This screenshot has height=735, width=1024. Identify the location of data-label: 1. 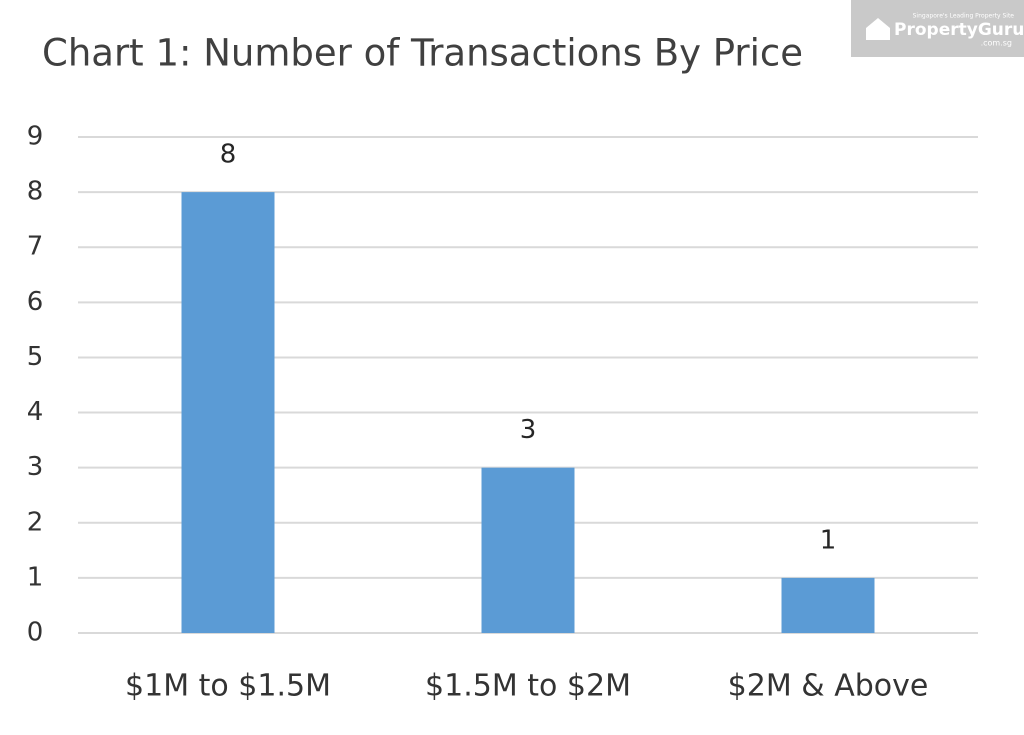
(828, 540).